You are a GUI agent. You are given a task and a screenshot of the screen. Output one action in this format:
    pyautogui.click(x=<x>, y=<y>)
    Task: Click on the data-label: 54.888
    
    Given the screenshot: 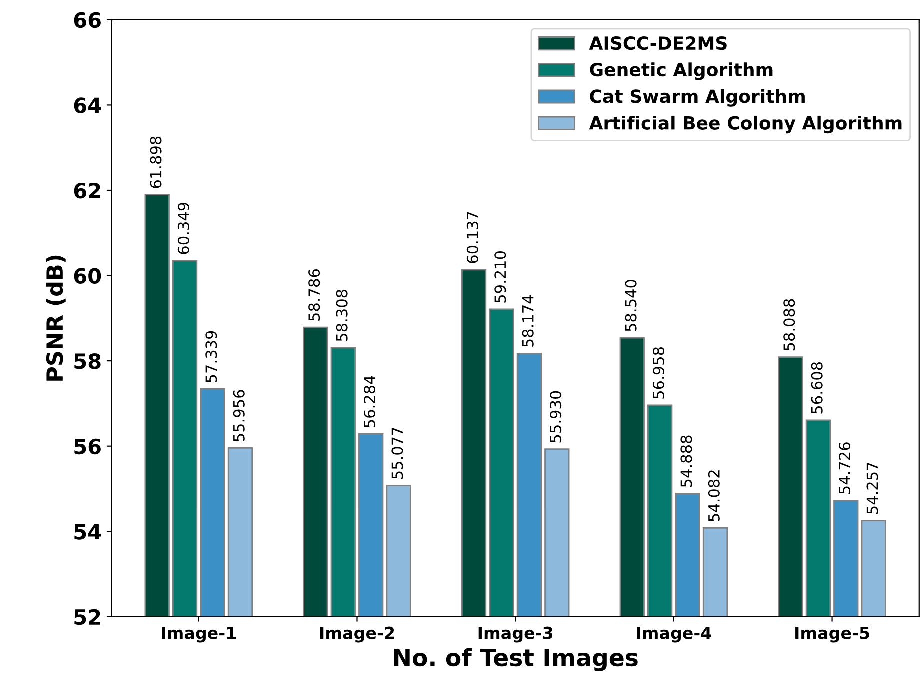 What is the action you would take?
    pyautogui.click(x=686, y=462)
    